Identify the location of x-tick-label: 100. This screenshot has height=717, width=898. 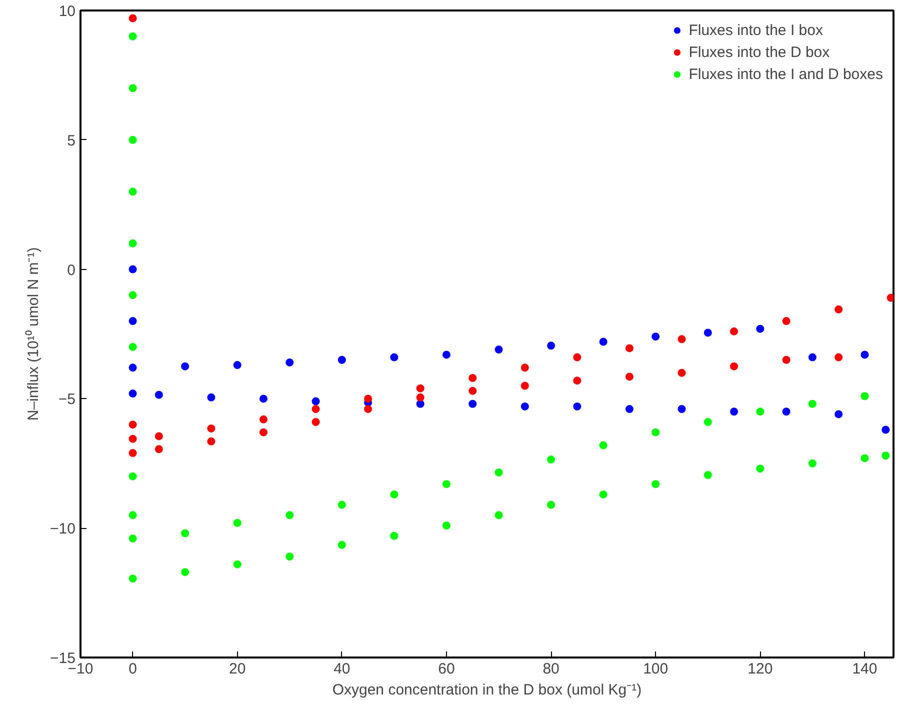
(655, 669).